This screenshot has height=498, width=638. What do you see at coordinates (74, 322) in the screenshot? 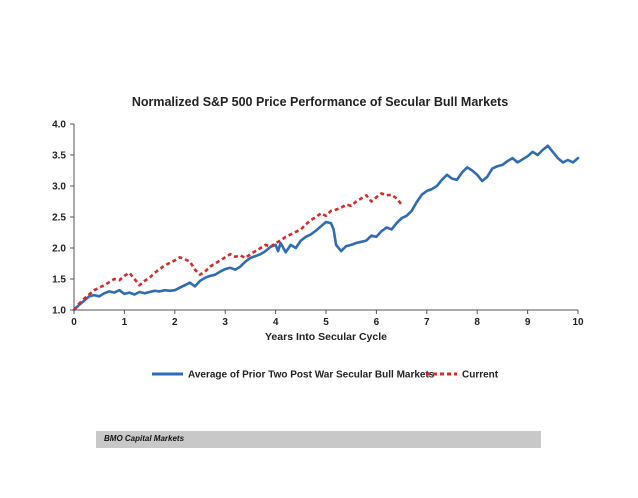
I see `x-tick-label: 0` at bounding box center [74, 322].